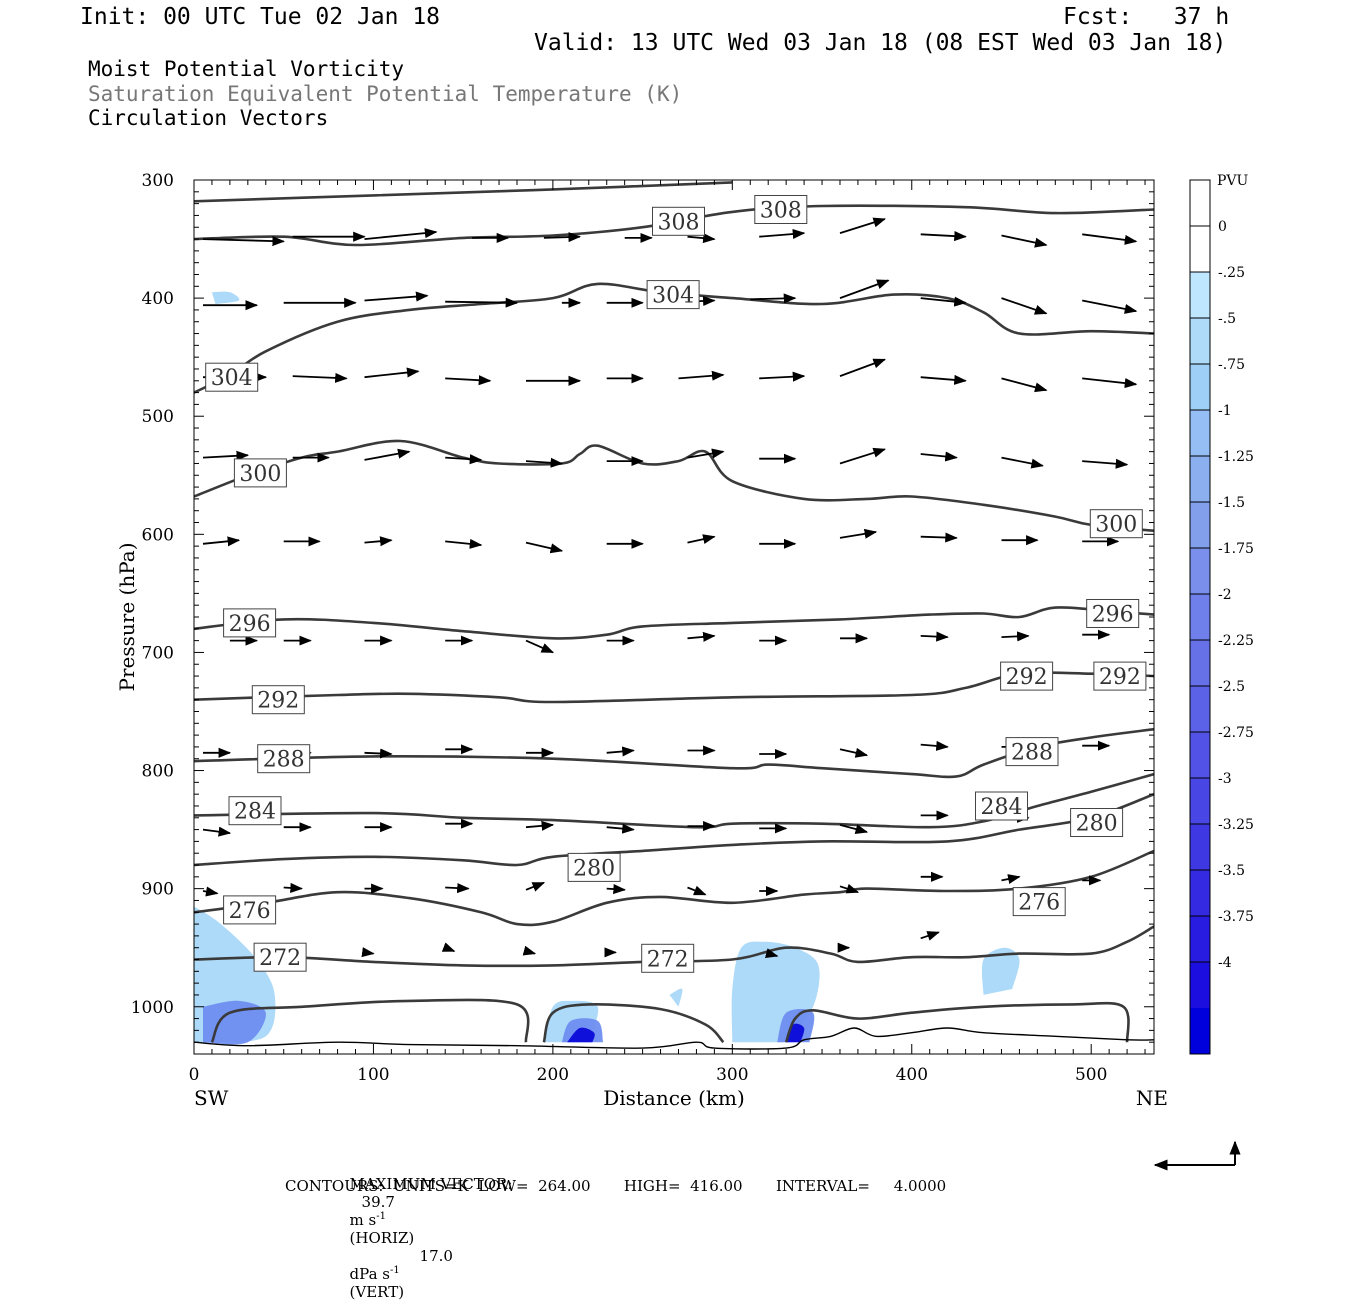 The image size is (1350, 1301). What do you see at coordinates (377, 1292) in the screenshot?
I see `max-vert-tag: (VERT)` at bounding box center [377, 1292].